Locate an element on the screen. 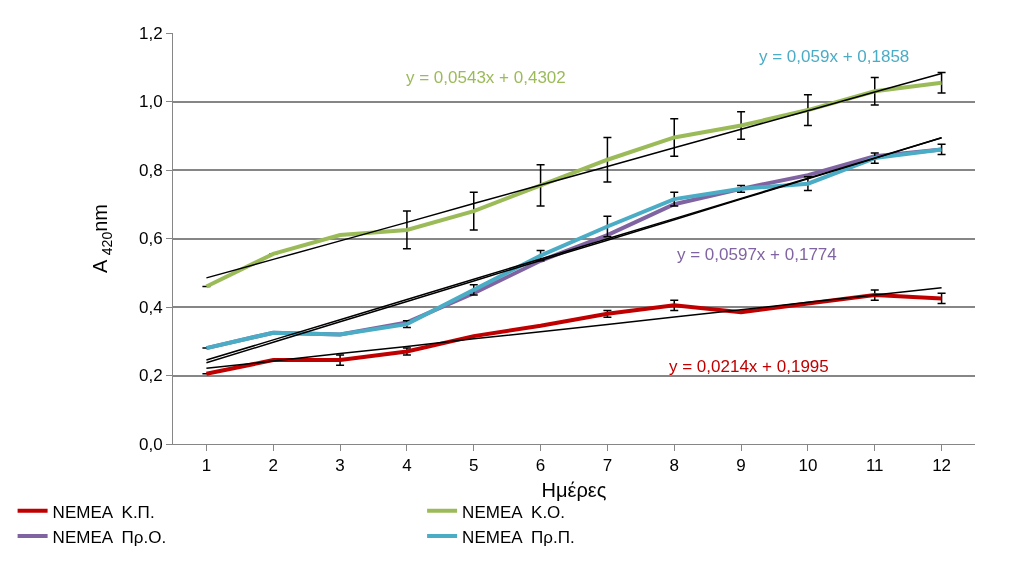  x-tick-label: 9 is located at coordinates (741, 466).